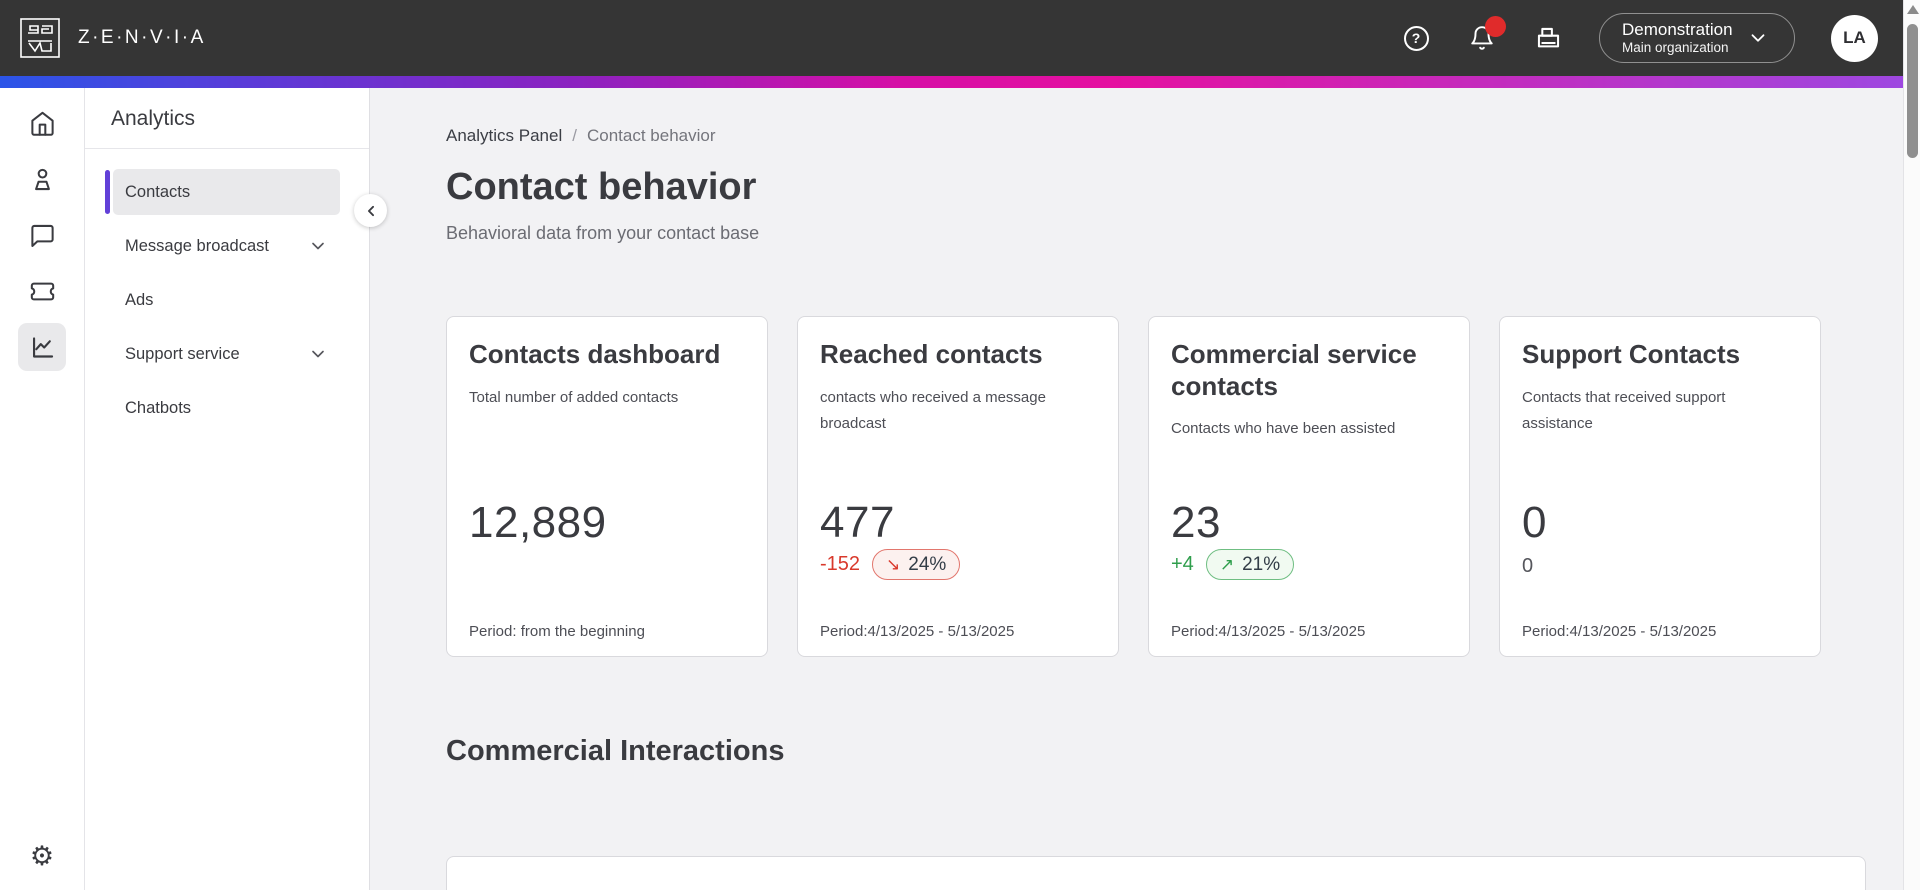  I want to click on organization-name: Demonstration, so click(1677, 29).